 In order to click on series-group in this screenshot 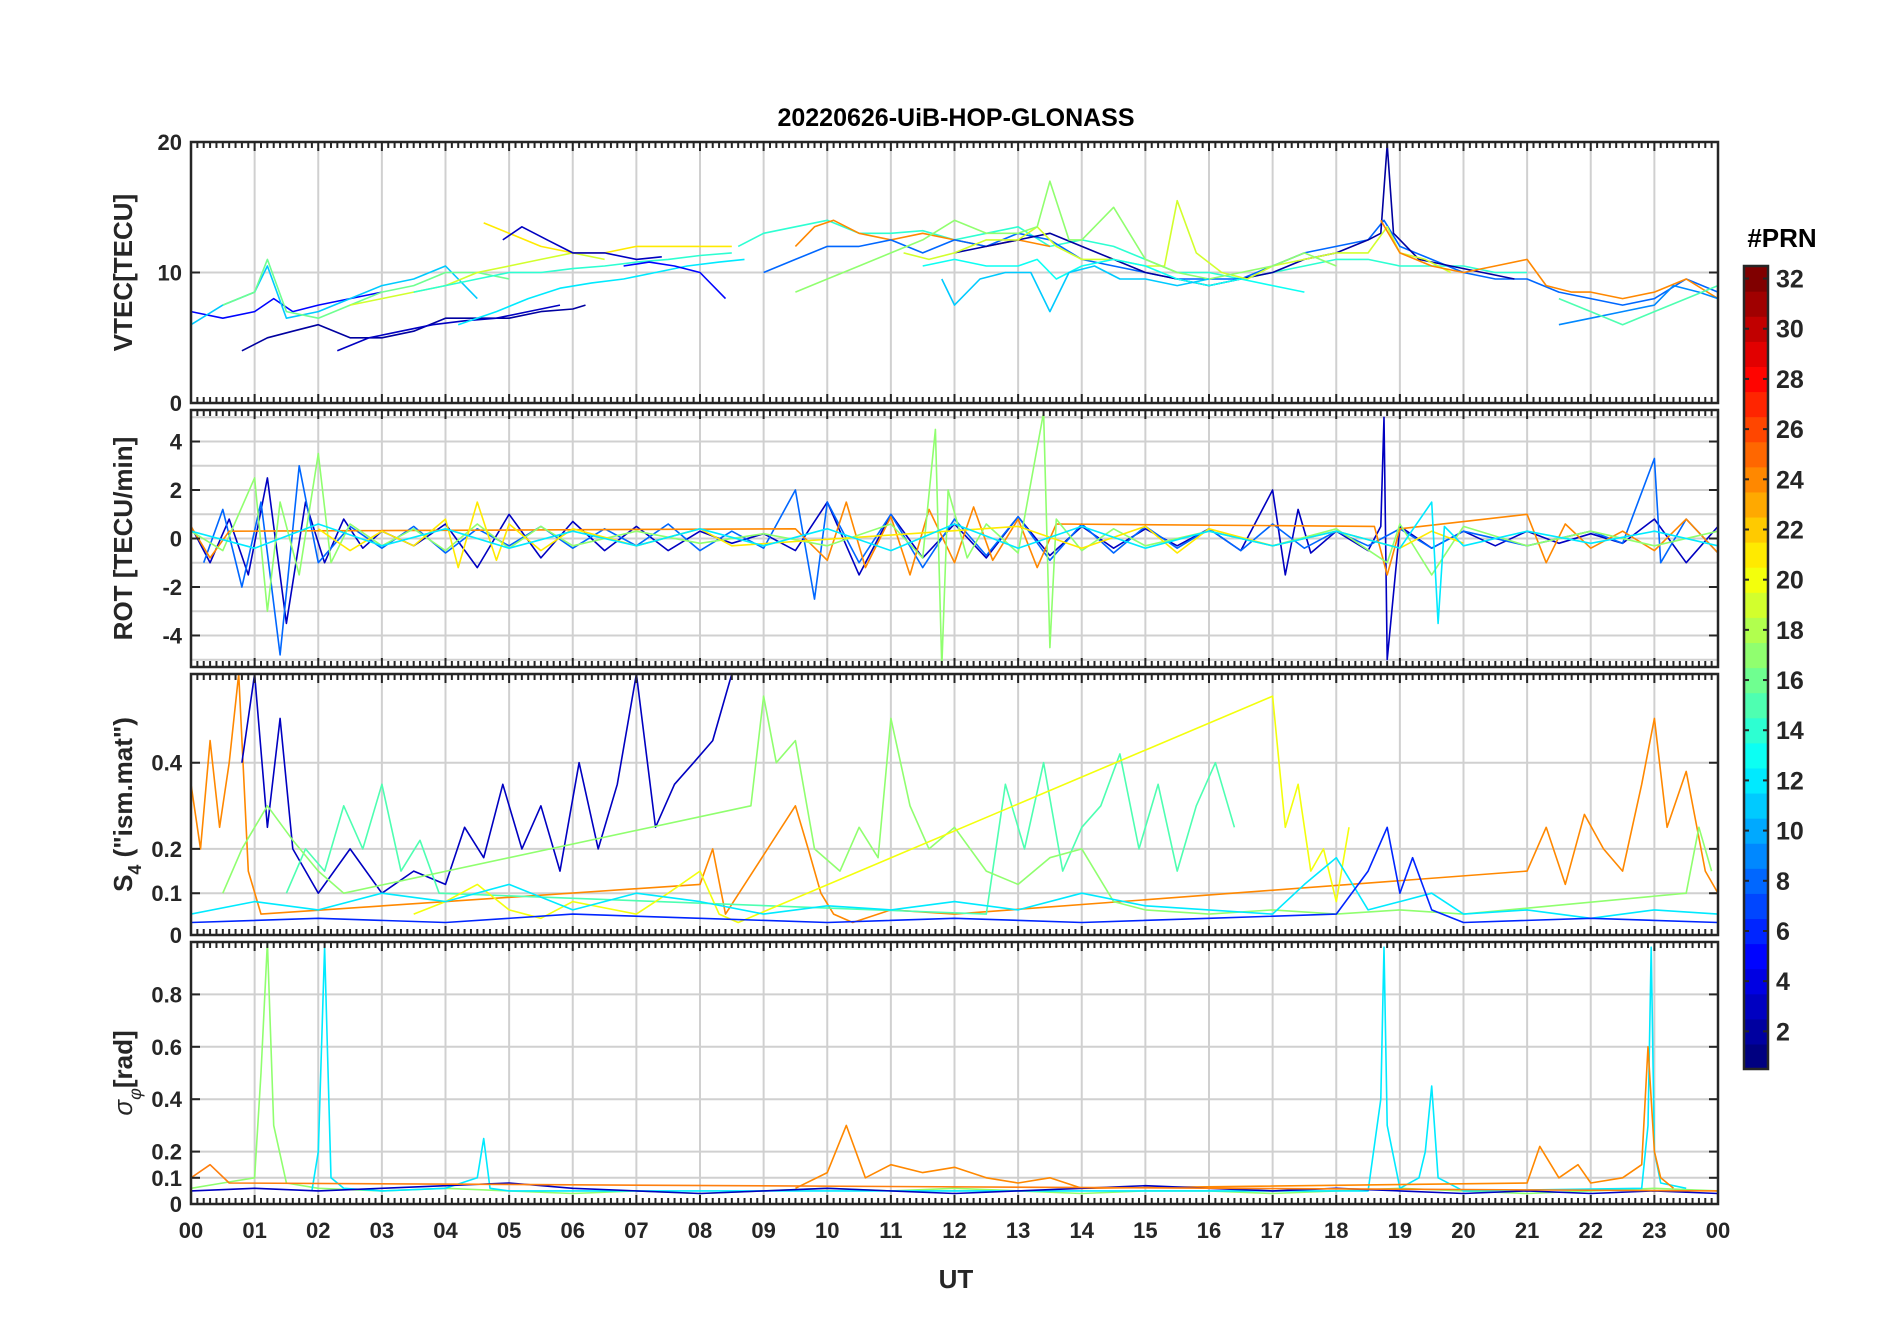, I will do `click(954, 247)`.